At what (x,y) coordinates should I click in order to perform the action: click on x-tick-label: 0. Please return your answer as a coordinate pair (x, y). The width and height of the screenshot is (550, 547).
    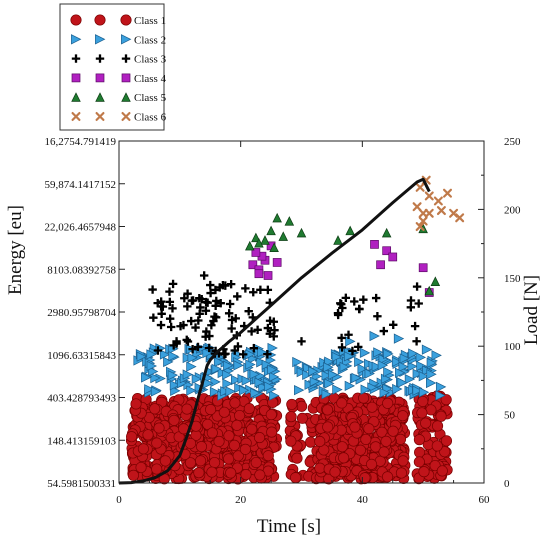
    Looking at the image, I should click on (119, 500).